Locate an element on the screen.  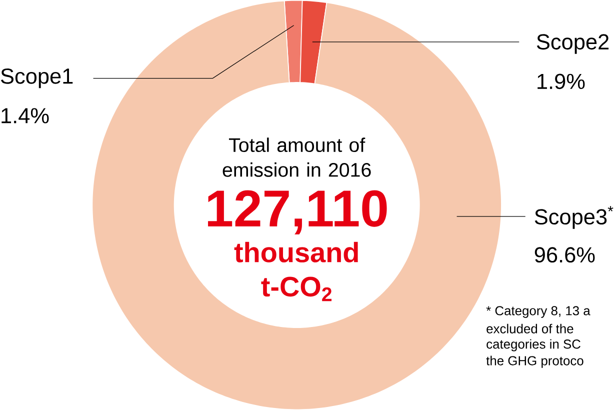
text: thousand t-CO$_{2}$ is located at coordinates (296, 272).